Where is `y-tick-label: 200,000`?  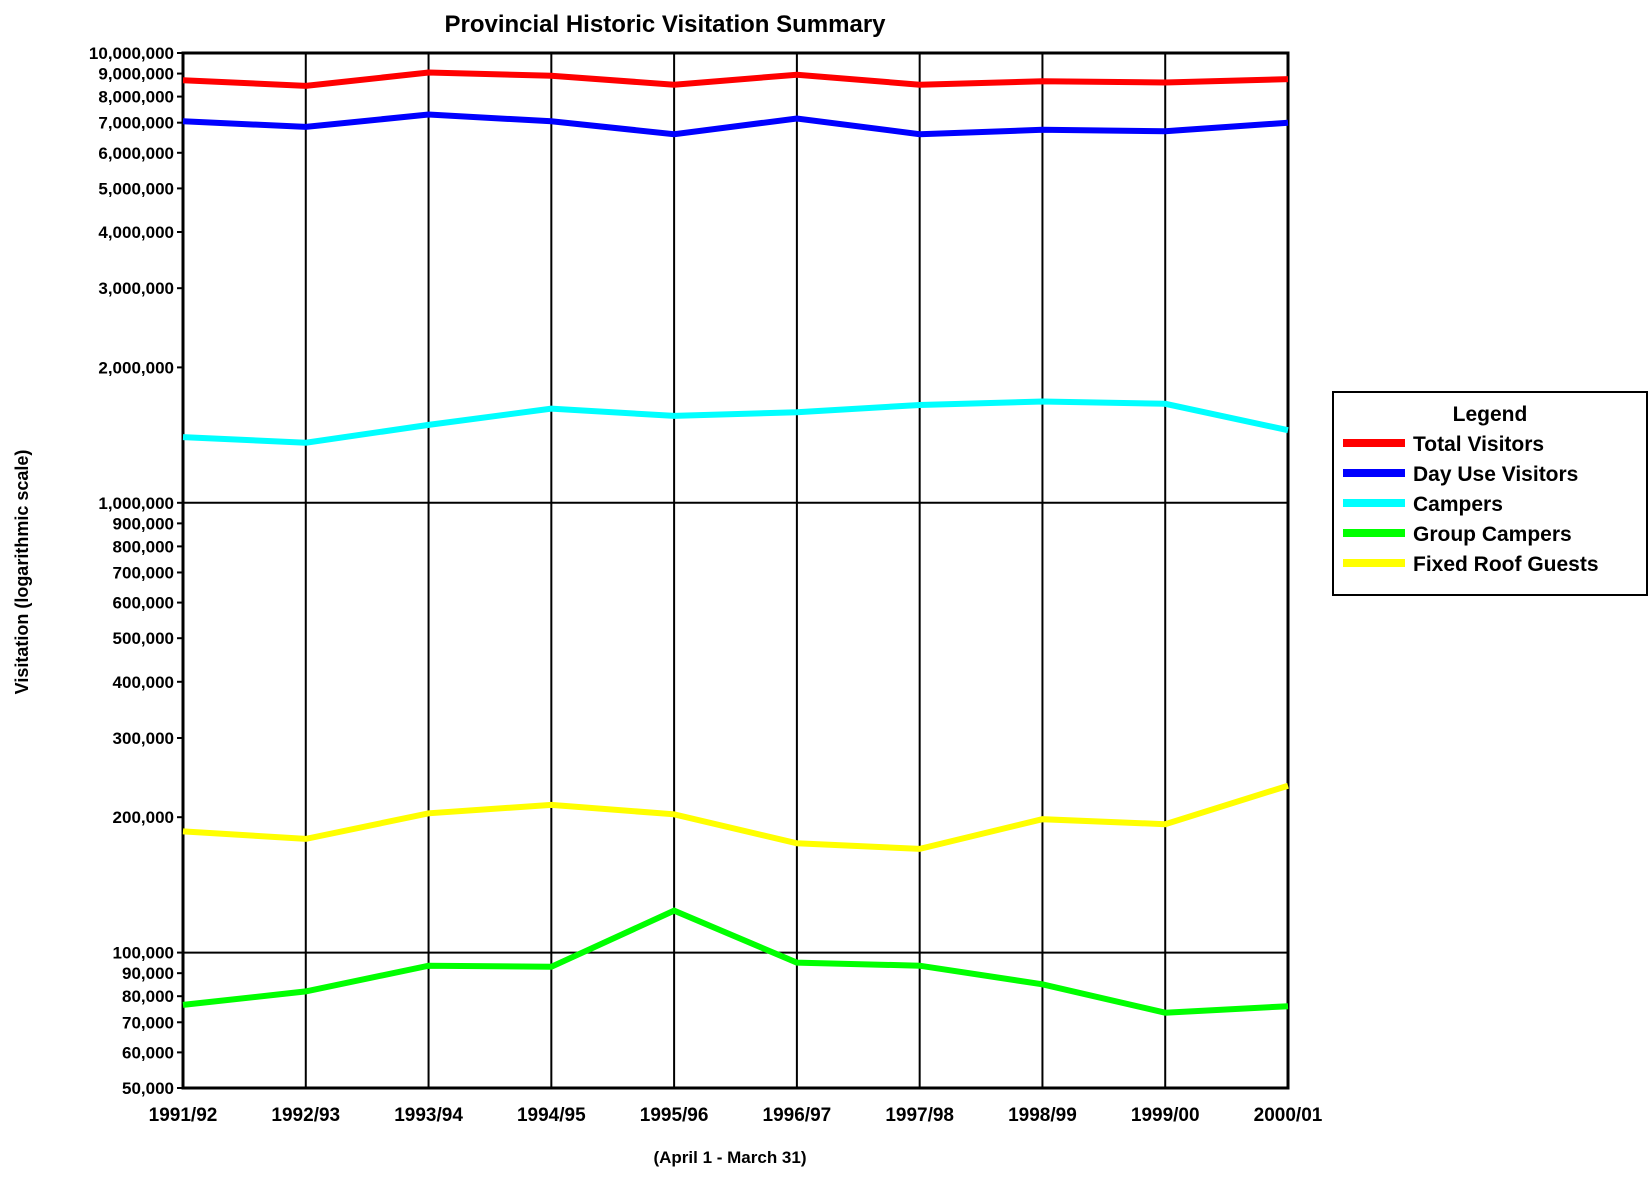 y-tick-label: 200,000 is located at coordinates (143, 817).